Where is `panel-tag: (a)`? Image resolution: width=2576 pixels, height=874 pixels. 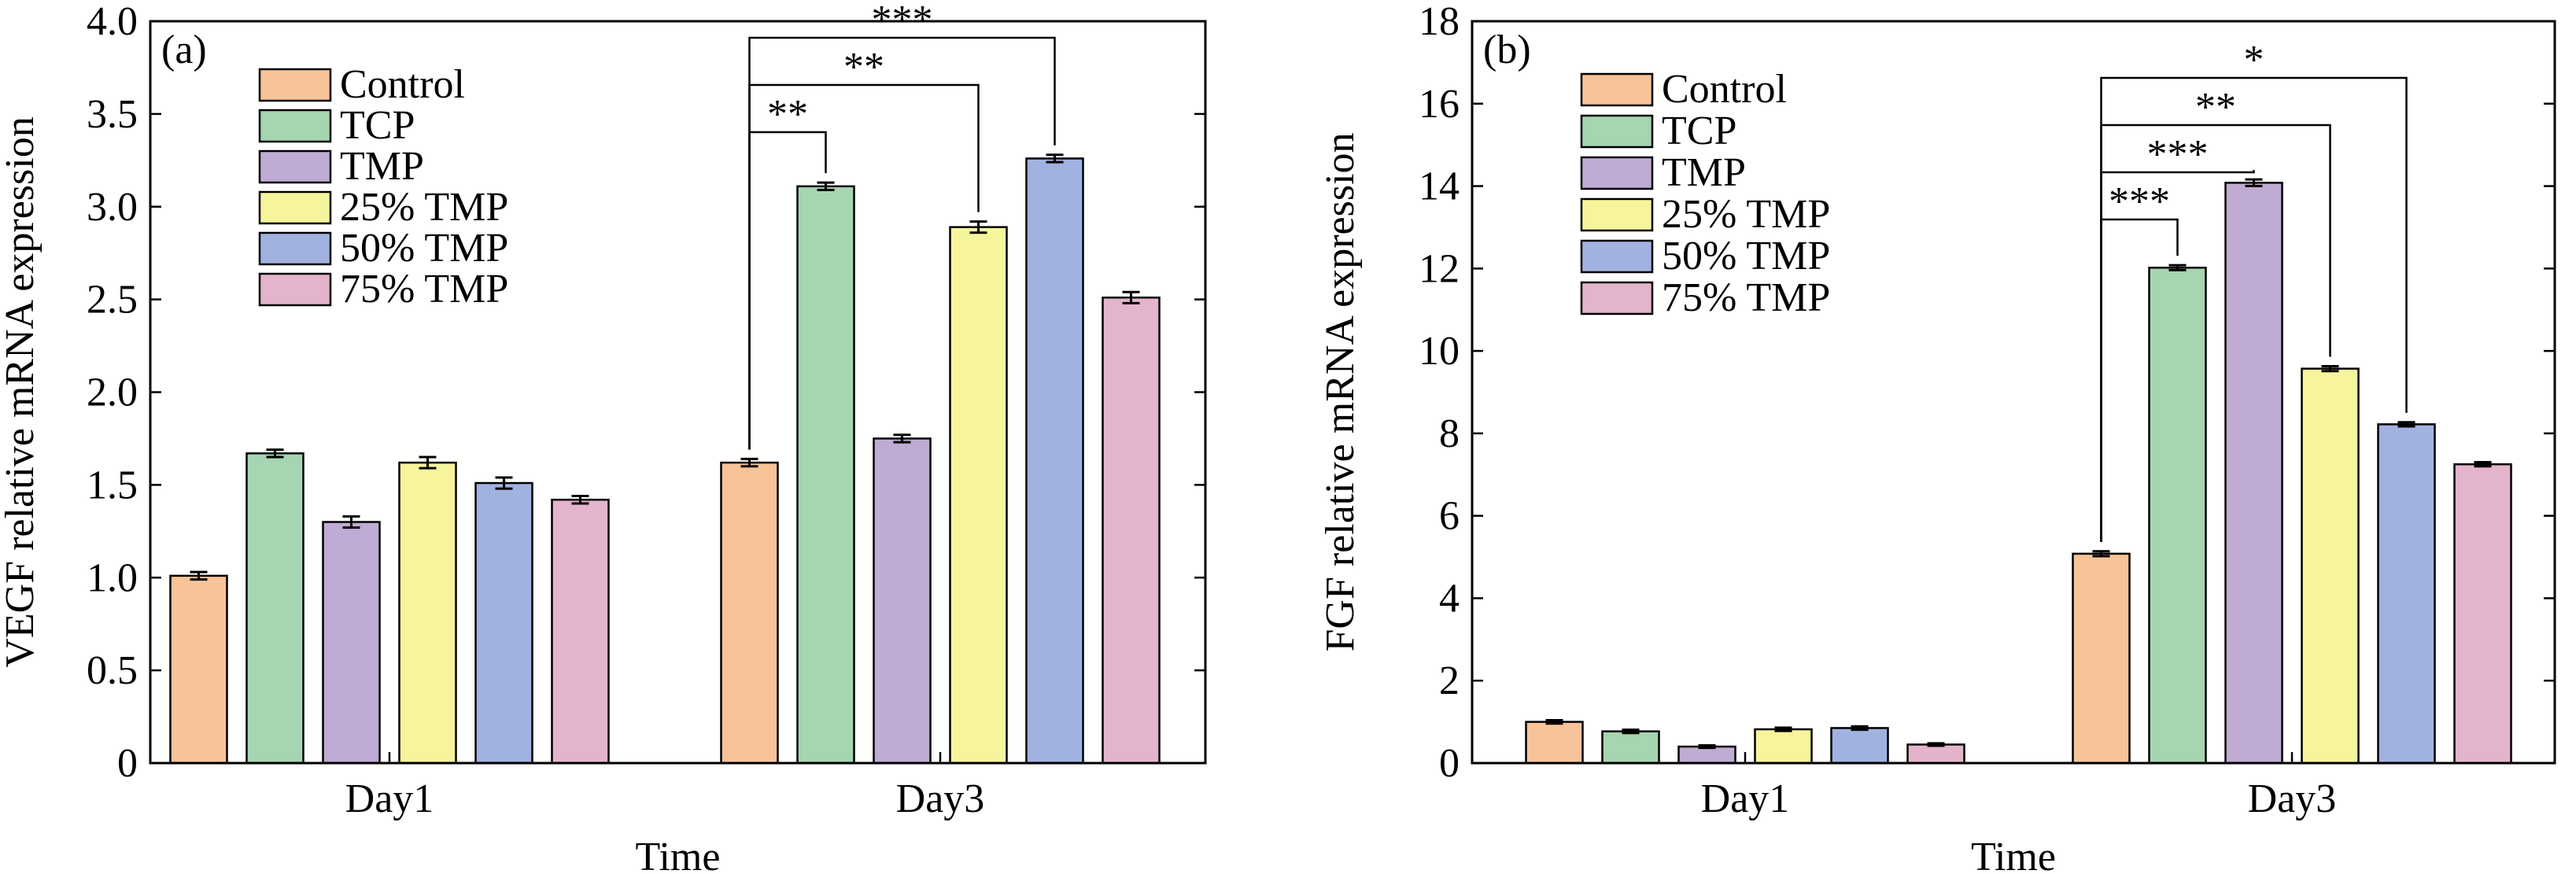 panel-tag: (a) is located at coordinates (184, 50).